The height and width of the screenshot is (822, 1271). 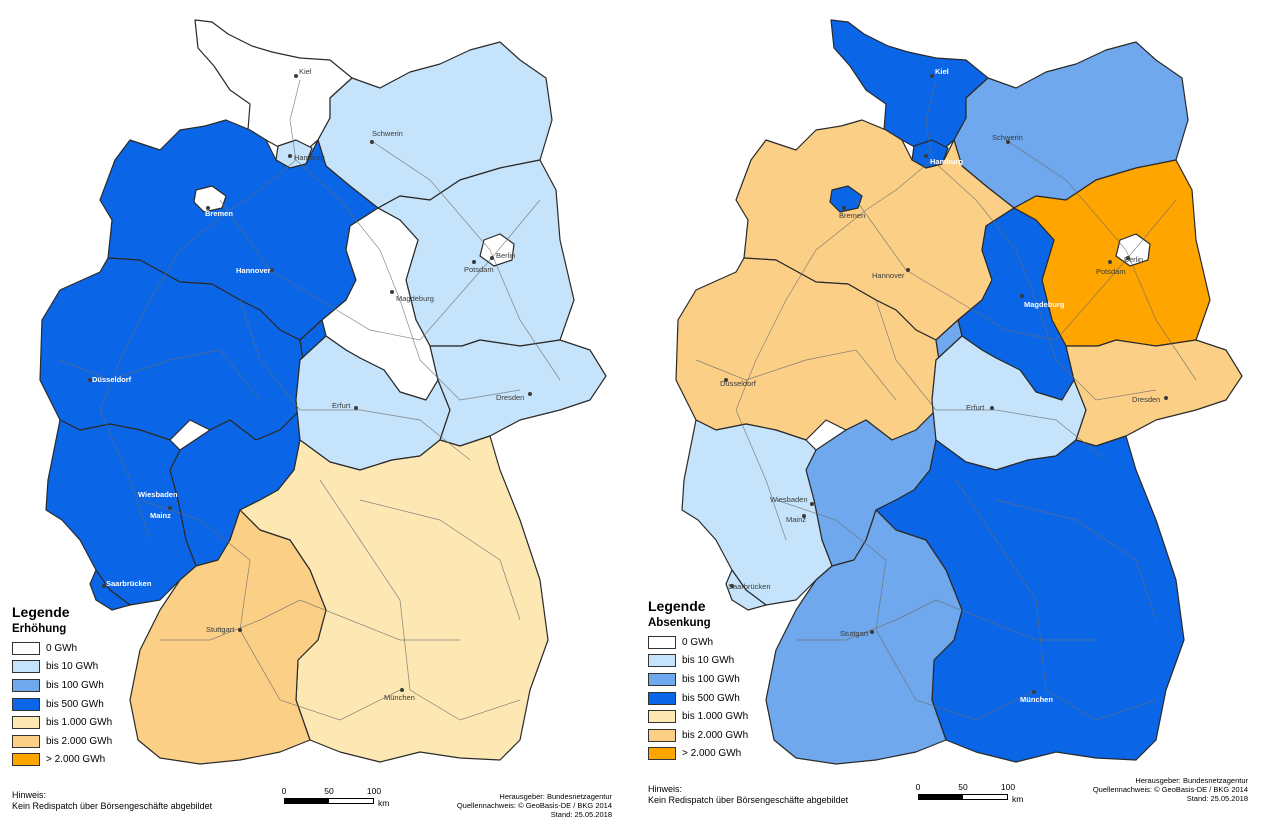 I want to click on legend-item-label: bis 1.000 GWh, so click(x=79, y=723).